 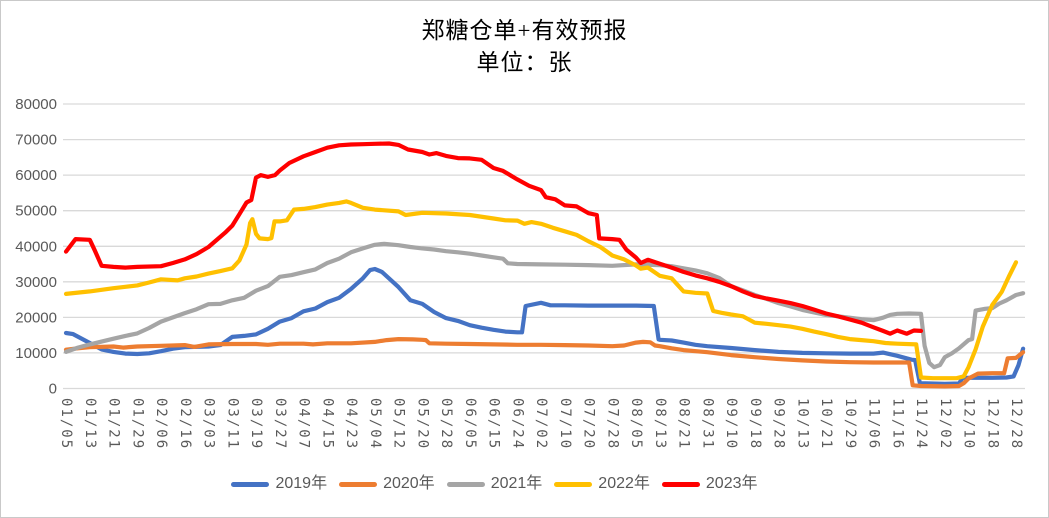 What do you see at coordinates (36, 317) in the screenshot?
I see `y-tick-label: 20000` at bounding box center [36, 317].